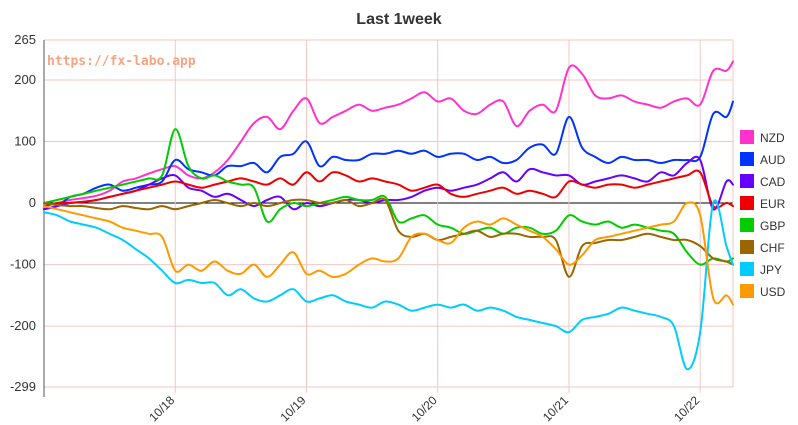 This screenshot has width=798, height=425. I want to click on legend-swatch-aud, so click(747, 159).